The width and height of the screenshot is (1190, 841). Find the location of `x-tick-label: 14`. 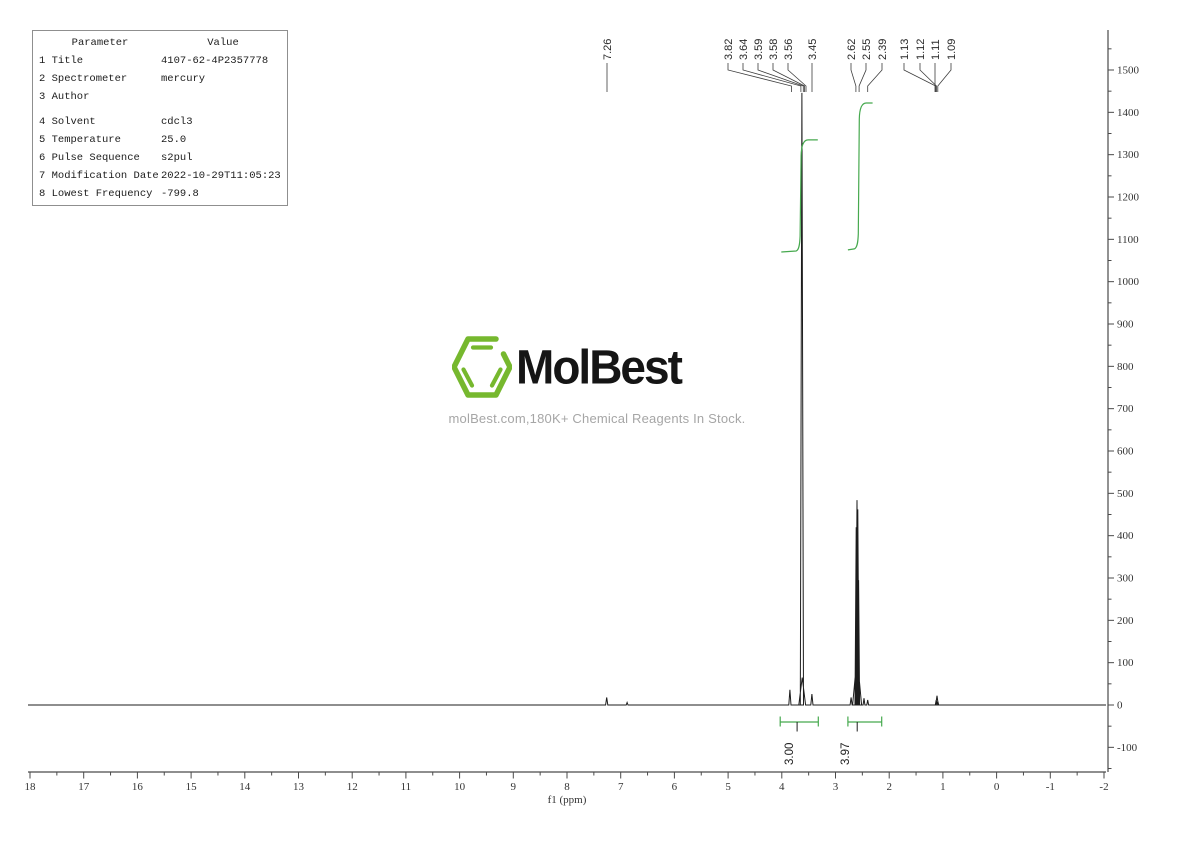

x-tick-label: 14 is located at coordinates (245, 787).